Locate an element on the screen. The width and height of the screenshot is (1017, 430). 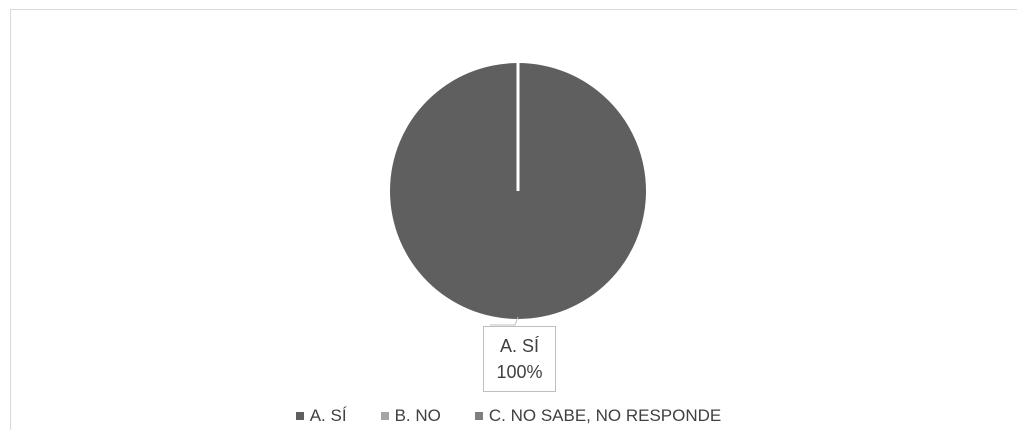
data-label-leader-line is located at coordinates (504, 321).